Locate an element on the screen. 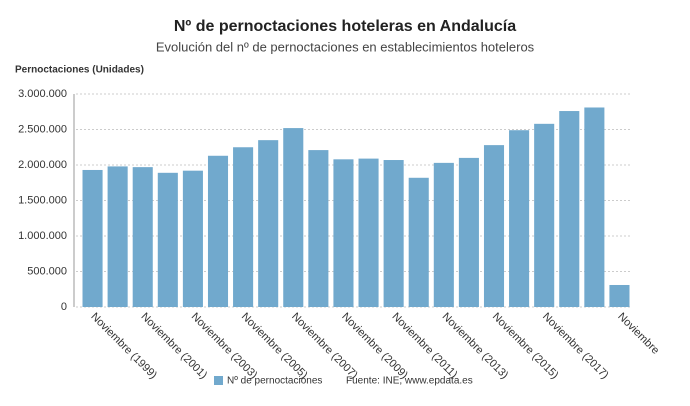 Image resolution: width=690 pixels, height=406 pixels. legend-swatch is located at coordinates (218, 380).